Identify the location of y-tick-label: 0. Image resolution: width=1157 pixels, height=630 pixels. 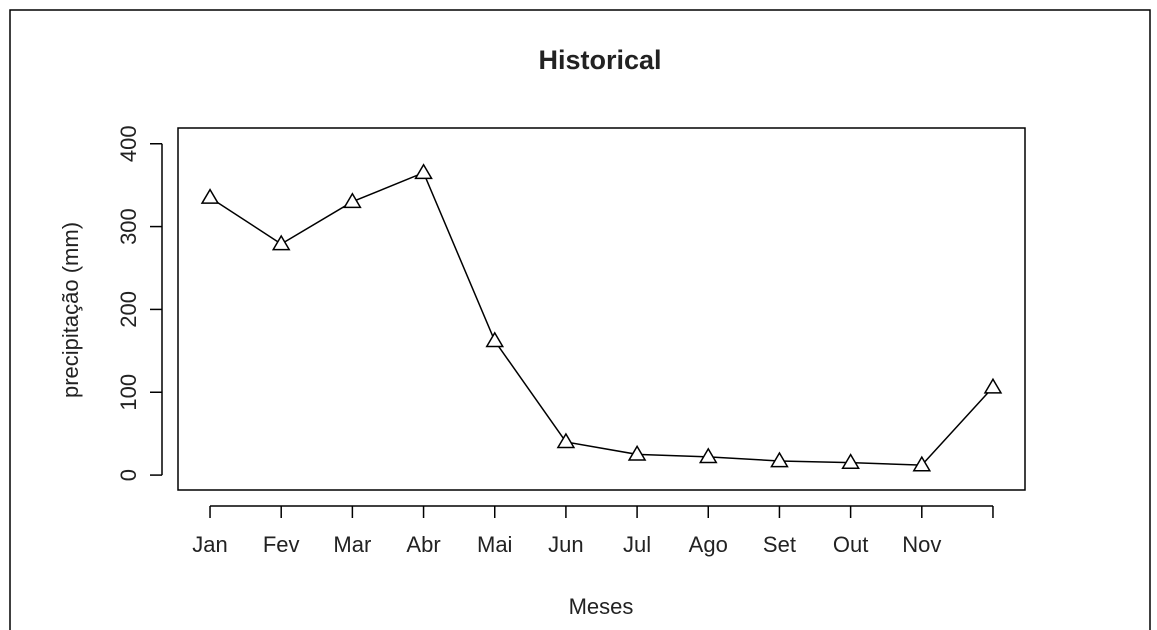
(128, 475).